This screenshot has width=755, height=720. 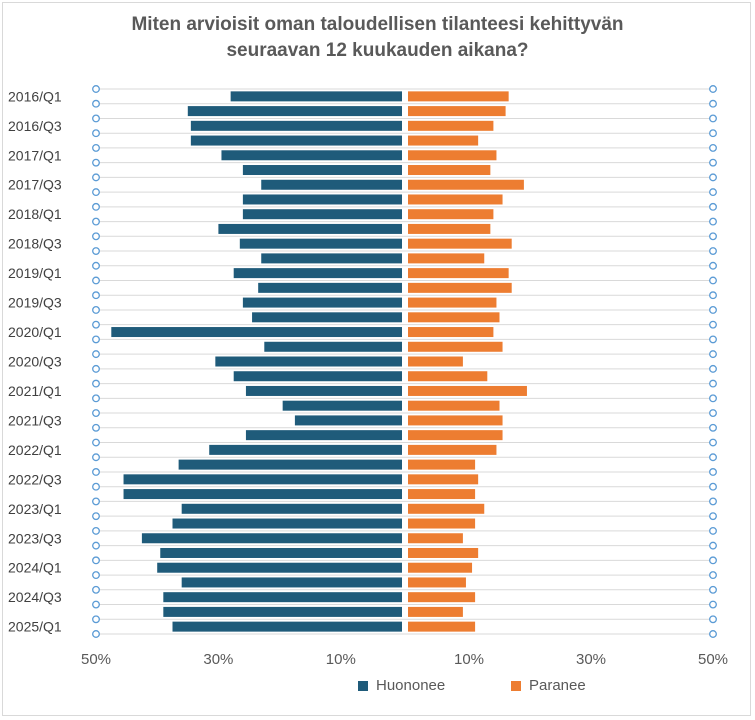 What do you see at coordinates (363, 685) in the screenshot?
I see `legend-swatch-huononee` at bounding box center [363, 685].